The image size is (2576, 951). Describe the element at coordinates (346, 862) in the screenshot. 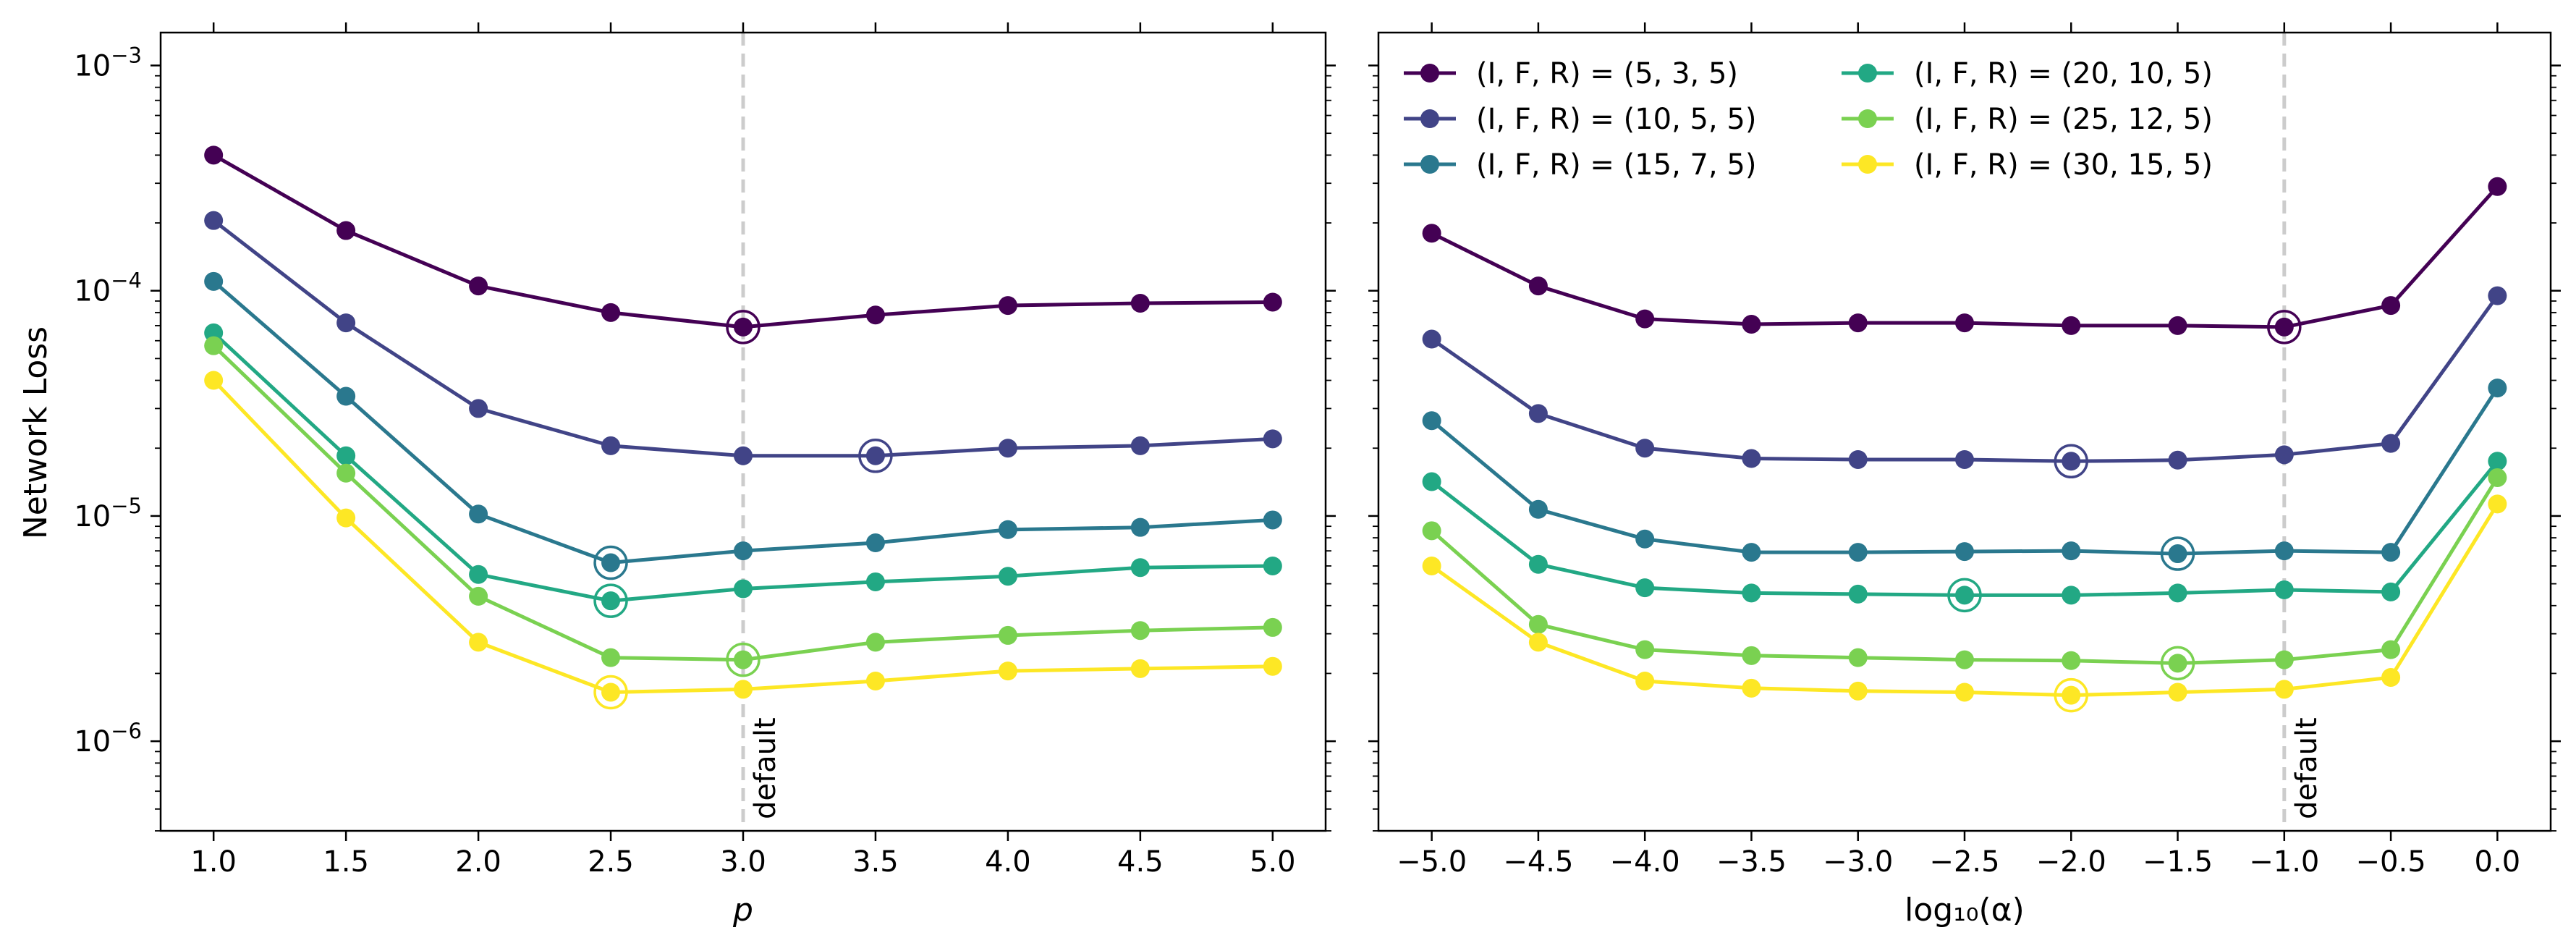

I see `x-tick-label: 1.5` at that location.